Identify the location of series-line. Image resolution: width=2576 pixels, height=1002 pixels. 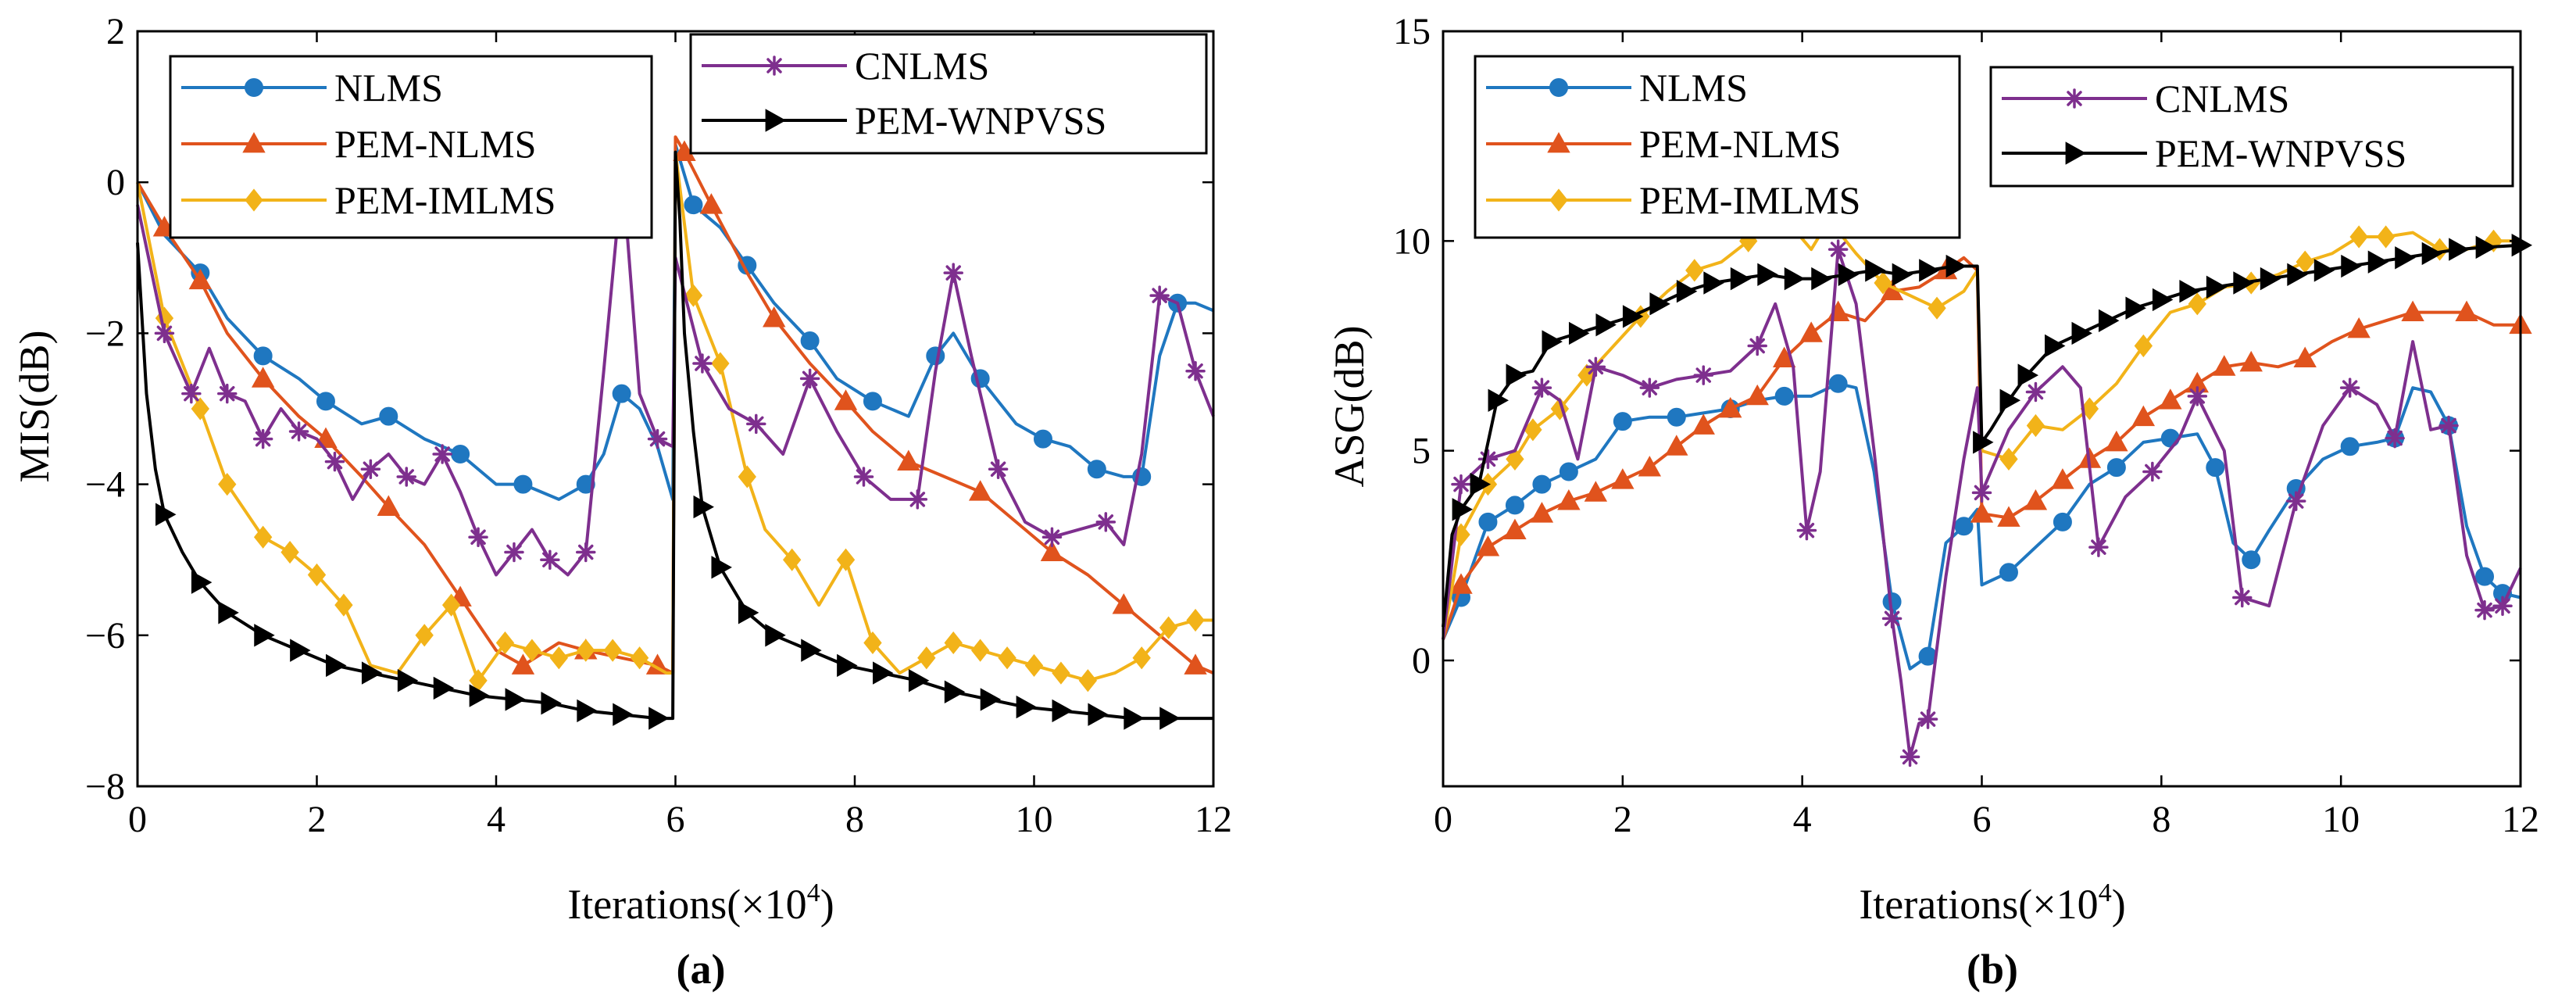
(1982, 526).